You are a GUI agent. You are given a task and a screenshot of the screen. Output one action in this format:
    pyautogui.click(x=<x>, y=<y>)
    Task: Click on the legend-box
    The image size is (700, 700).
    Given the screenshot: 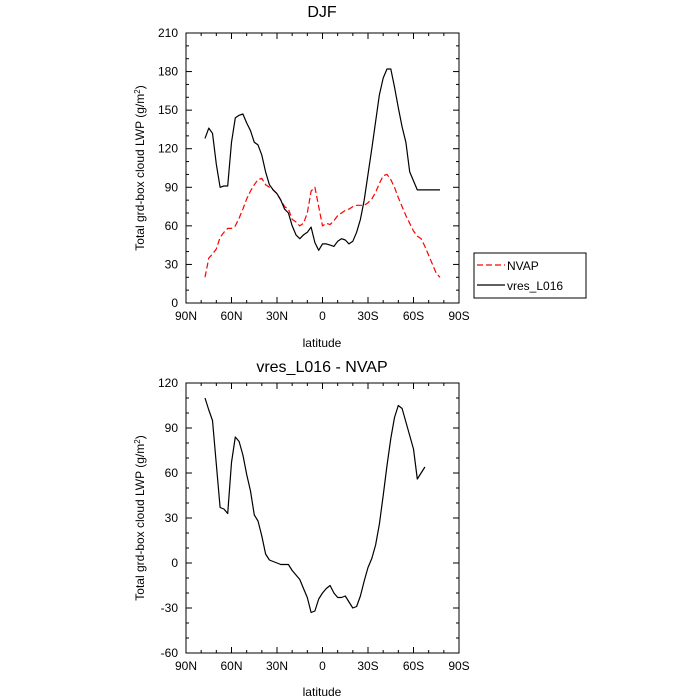 What is the action you would take?
    pyautogui.click(x=530, y=275)
    